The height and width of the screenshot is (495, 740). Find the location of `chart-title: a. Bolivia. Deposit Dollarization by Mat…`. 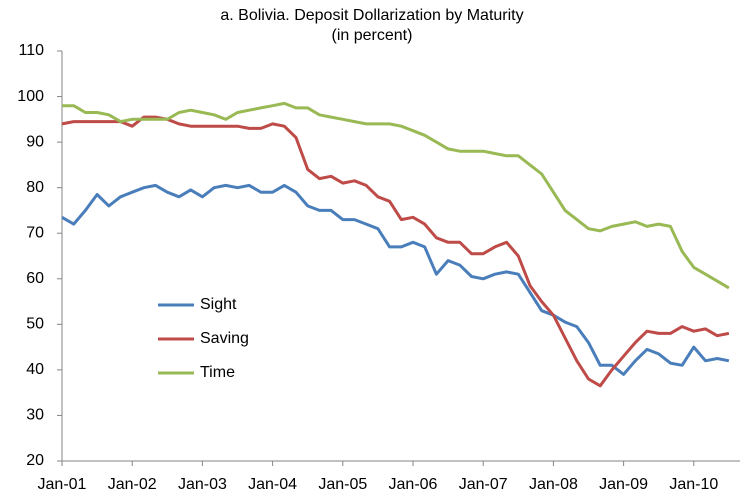

chart-title: a. Bolivia. Deposit Dollarization by Mat… is located at coordinates (371, 15).